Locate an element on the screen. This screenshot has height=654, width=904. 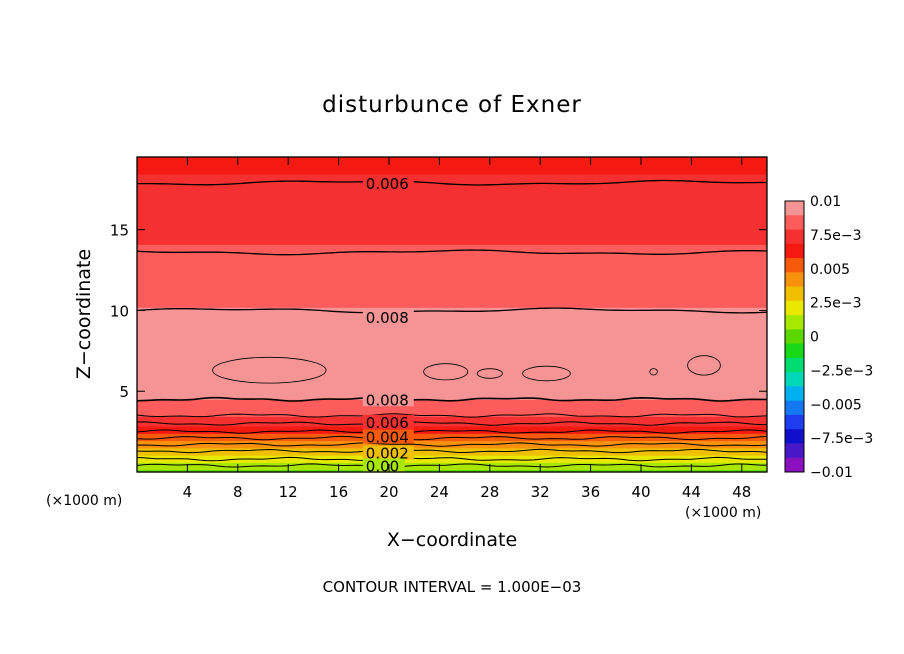
y-tick-label: 10 is located at coordinates (119, 311).